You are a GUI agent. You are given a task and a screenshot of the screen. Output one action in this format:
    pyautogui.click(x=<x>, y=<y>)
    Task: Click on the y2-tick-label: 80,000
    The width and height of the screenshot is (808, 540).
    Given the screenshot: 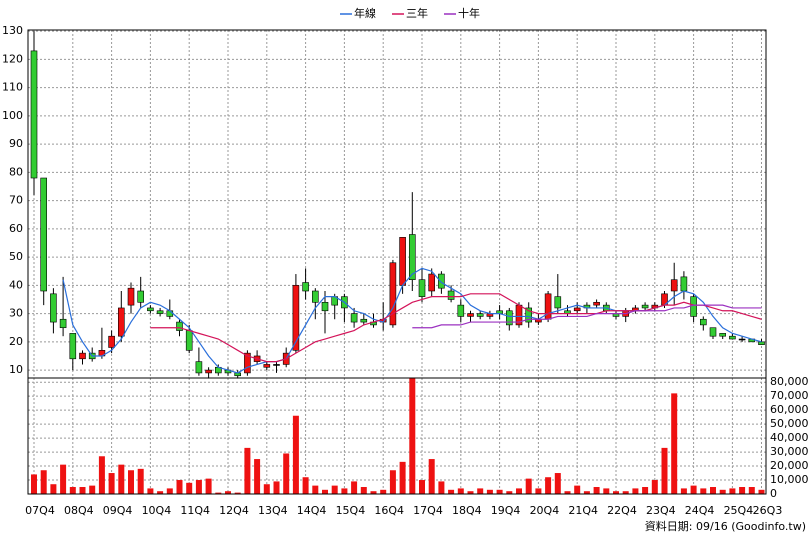 What is the action you would take?
    pyautogui.click(x=789, y=381)
    